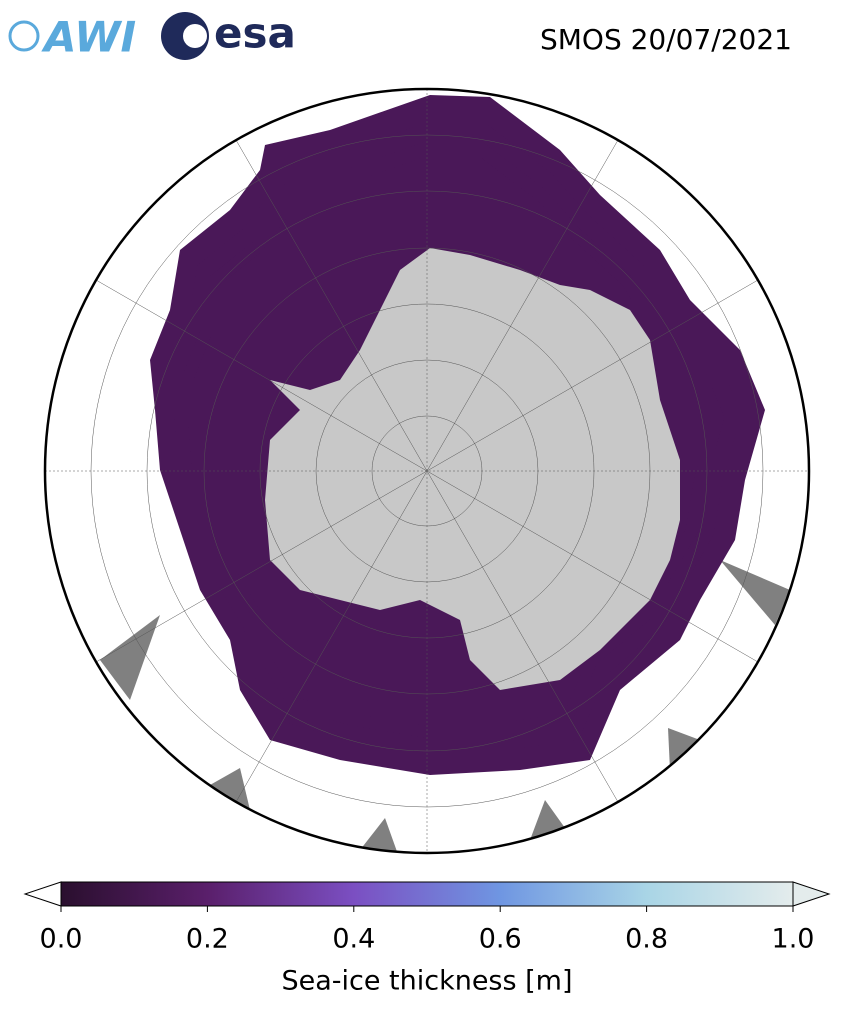 The image size is (854, 1026). What do you see at coordinates (88, 37) in the screenshot?
I see `awi-logo: AWI` at bounding box center [88, 37].